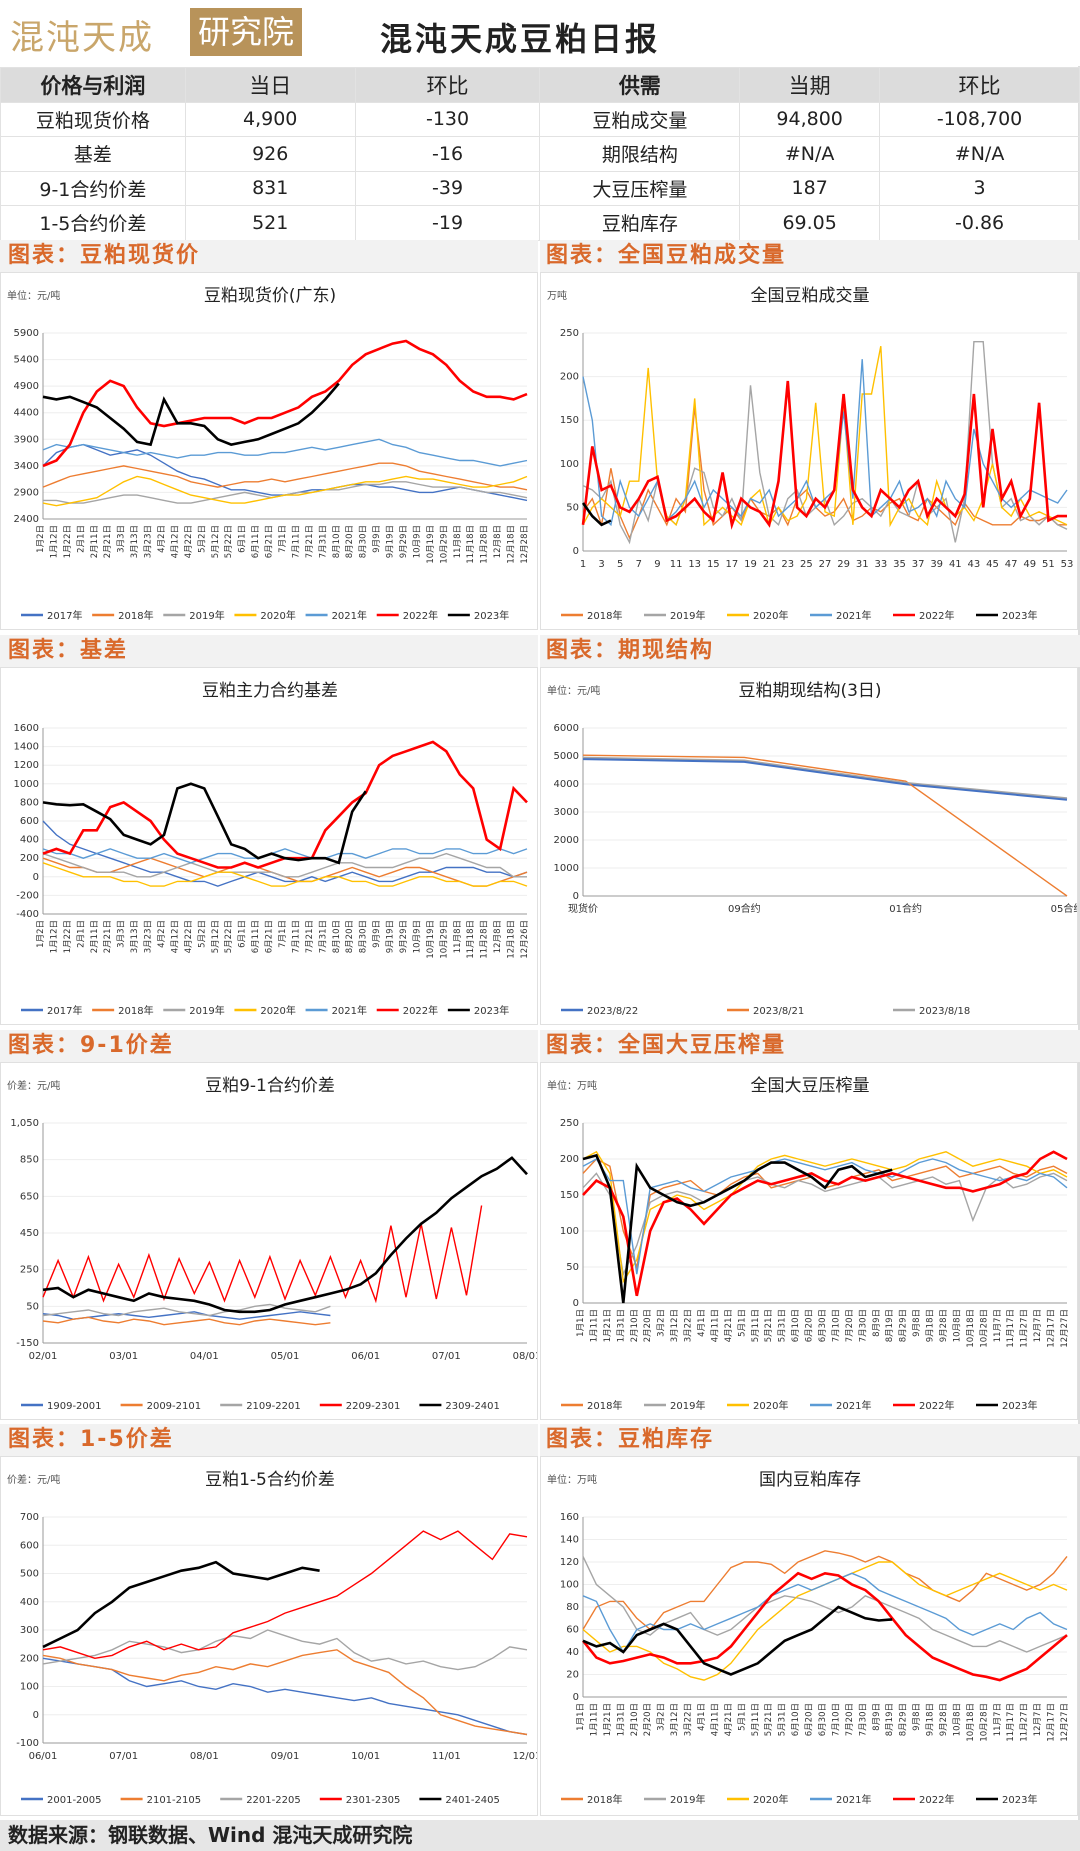 This screenshot has height=1851, width=1080. Describe the element at coordinates (569, 1123) in the screenshot. I see `y-tick-label: 250` at that location.